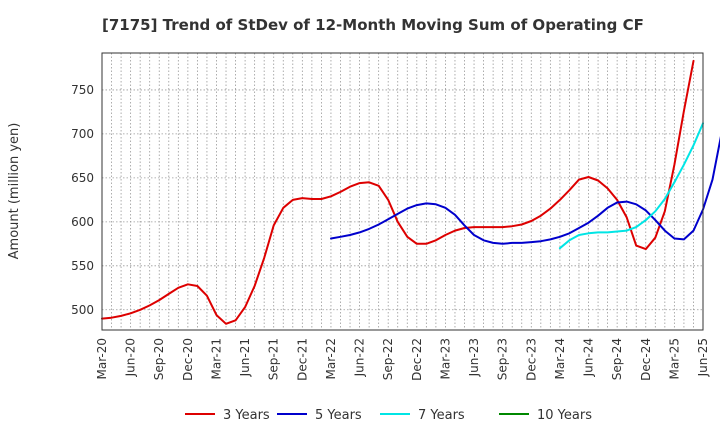  What do you see at coordinates (360, 357) in the screenshot?
I see `x-tick-label: Jun-22` at bounding box center [360, 357].